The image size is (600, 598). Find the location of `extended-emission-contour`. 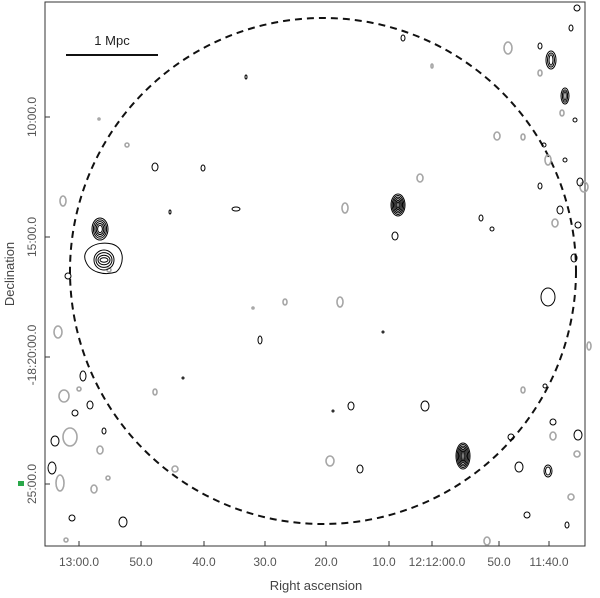

extended-emission-contour is located at coordinates (103, 258).